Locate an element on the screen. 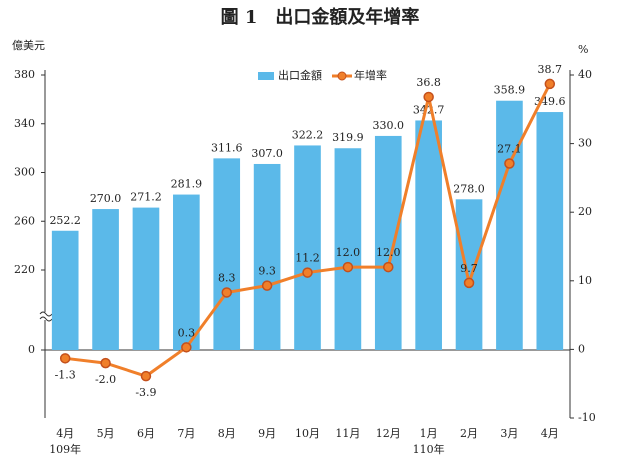  chart-title: 圖 1 出口金額及年增率 is located at coordinates (320, 17).